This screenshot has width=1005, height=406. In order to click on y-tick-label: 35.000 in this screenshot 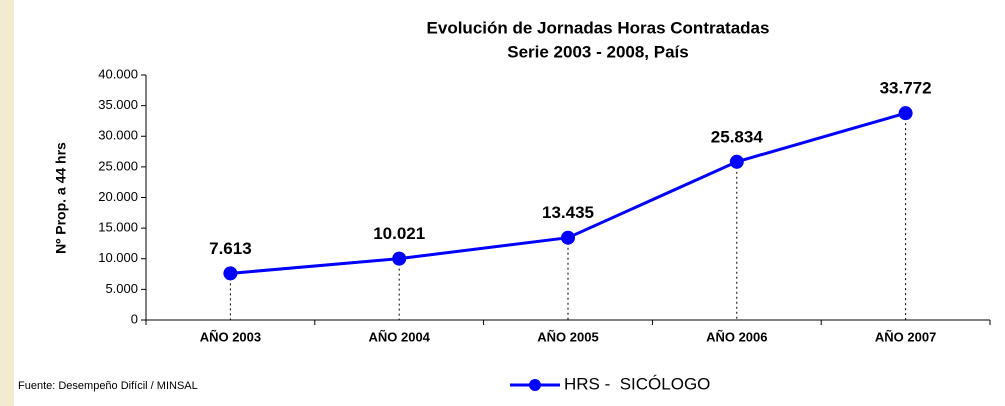, I will do `click(118, 104)`.